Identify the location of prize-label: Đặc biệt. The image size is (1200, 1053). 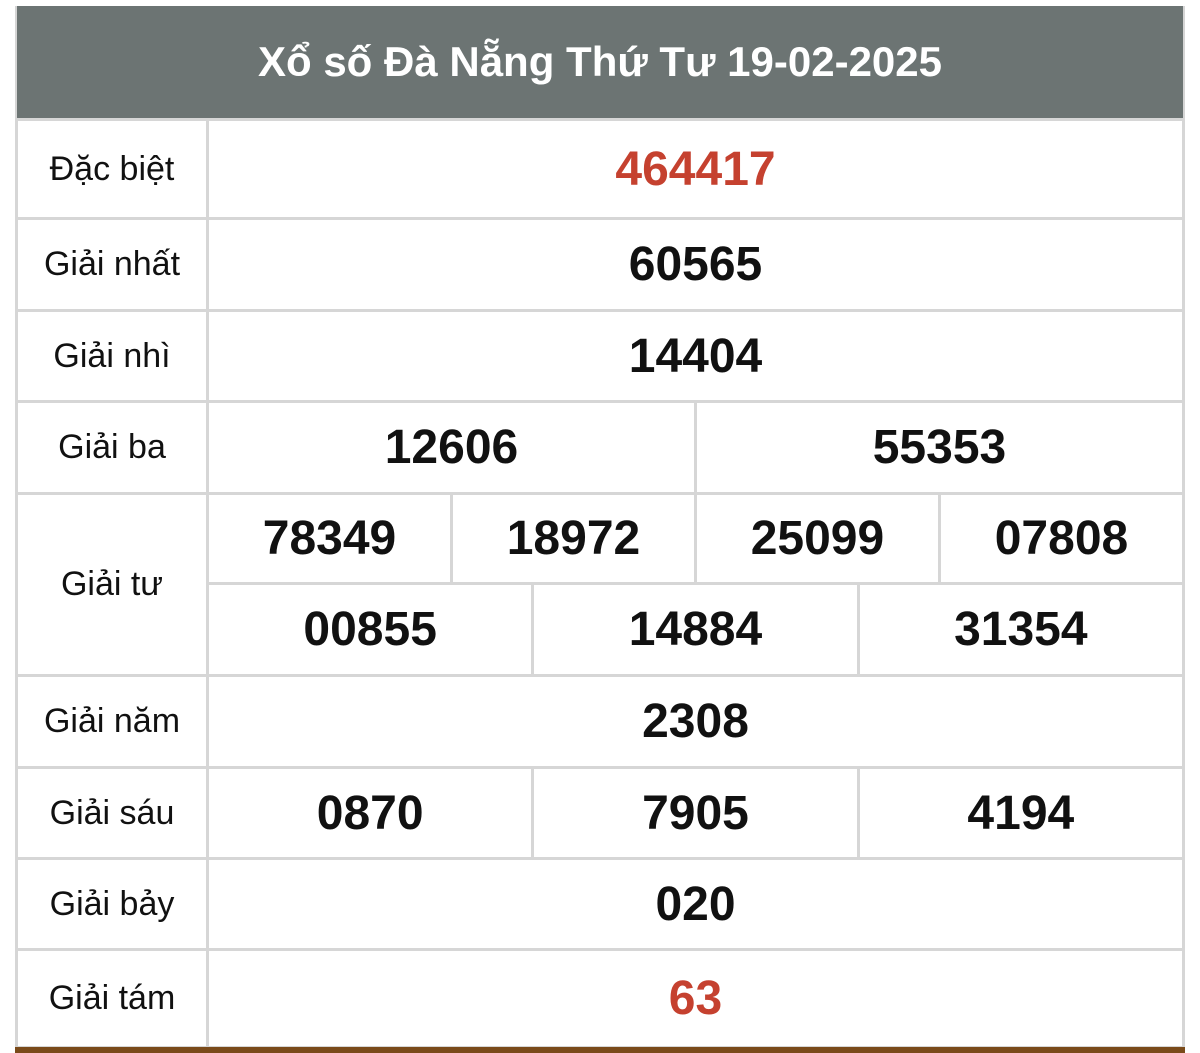
(112, 169).